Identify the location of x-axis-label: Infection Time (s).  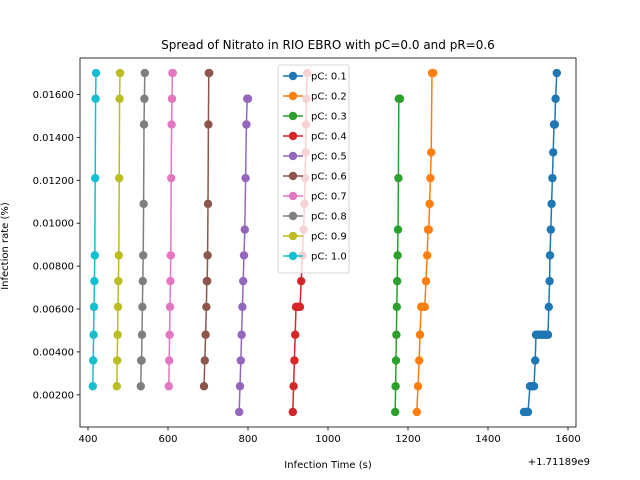
(328, 465).